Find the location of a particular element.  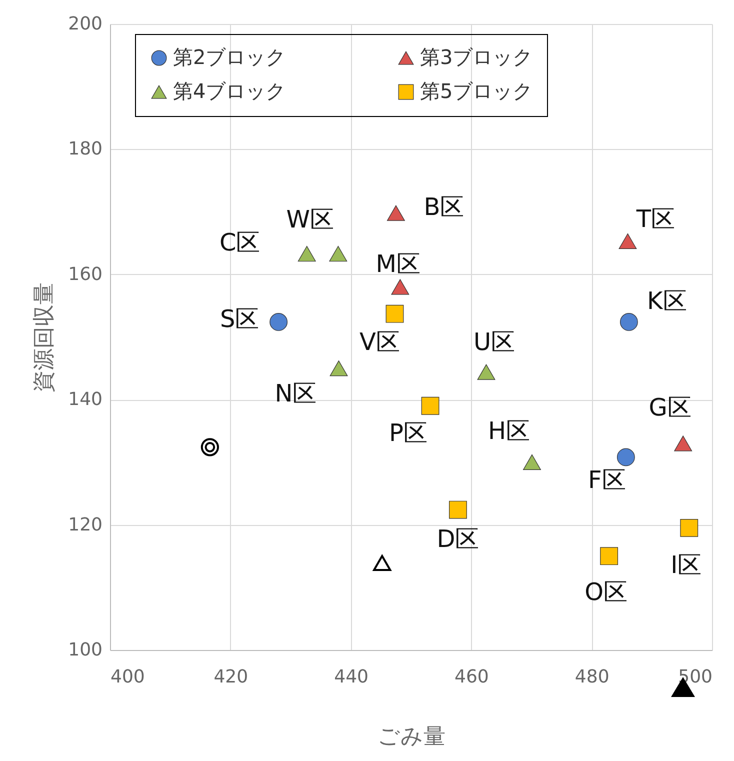

legend-label: 第4ブロック is located at coordinates (229, 91).